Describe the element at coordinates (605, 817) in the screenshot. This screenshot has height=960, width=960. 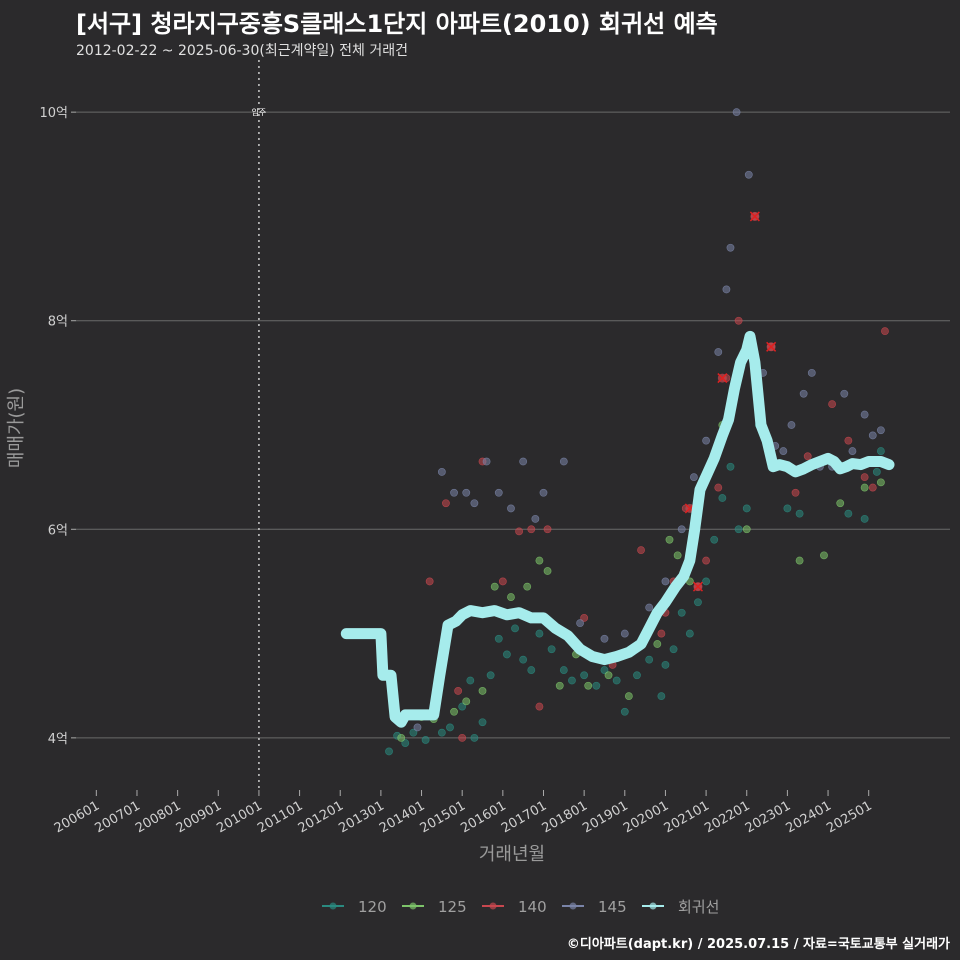
I see `x-tick-label-13: 201901` at that location.